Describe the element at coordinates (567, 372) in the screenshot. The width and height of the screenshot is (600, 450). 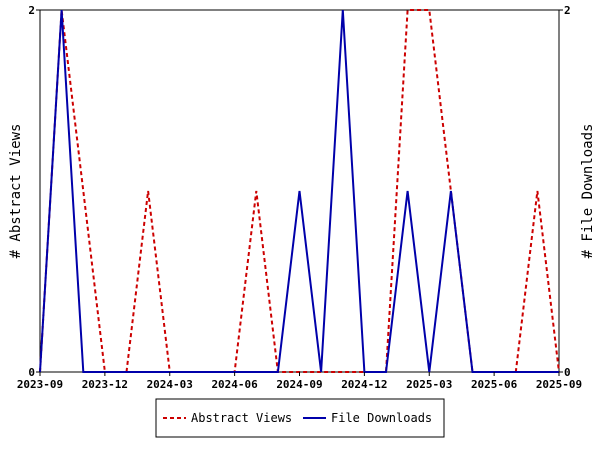
I see `y-right-tick-min: 0` at that location.